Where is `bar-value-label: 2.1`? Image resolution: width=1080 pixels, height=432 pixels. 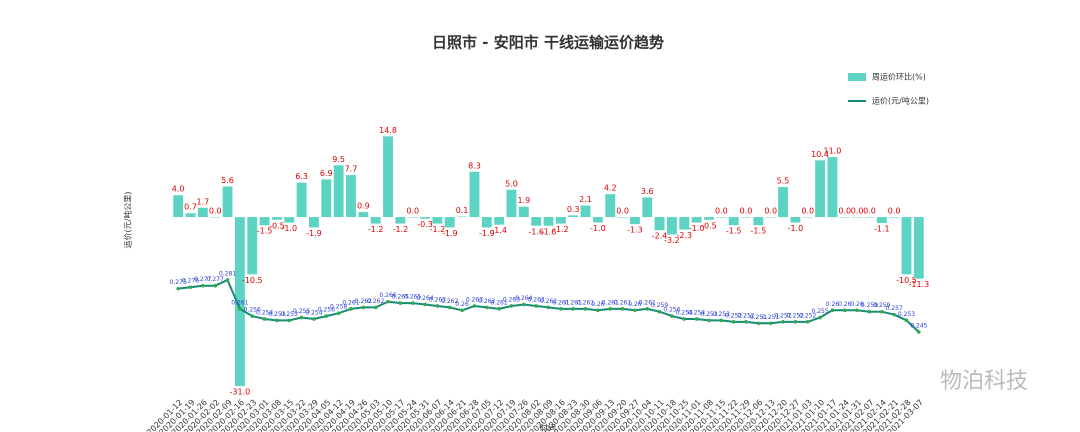
bar-value-label: 2.1 is located at coordinates (585, 199).